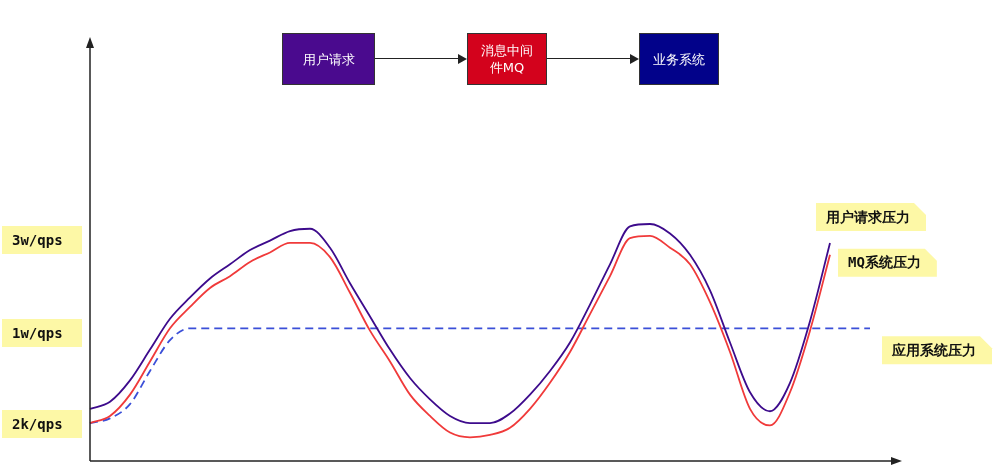 This screenshot has height=470, width=1004. What do you see at coordinates (42, 424) in the screenshot?
I see `text: 2k/qps` at bounding box center [42, 424].